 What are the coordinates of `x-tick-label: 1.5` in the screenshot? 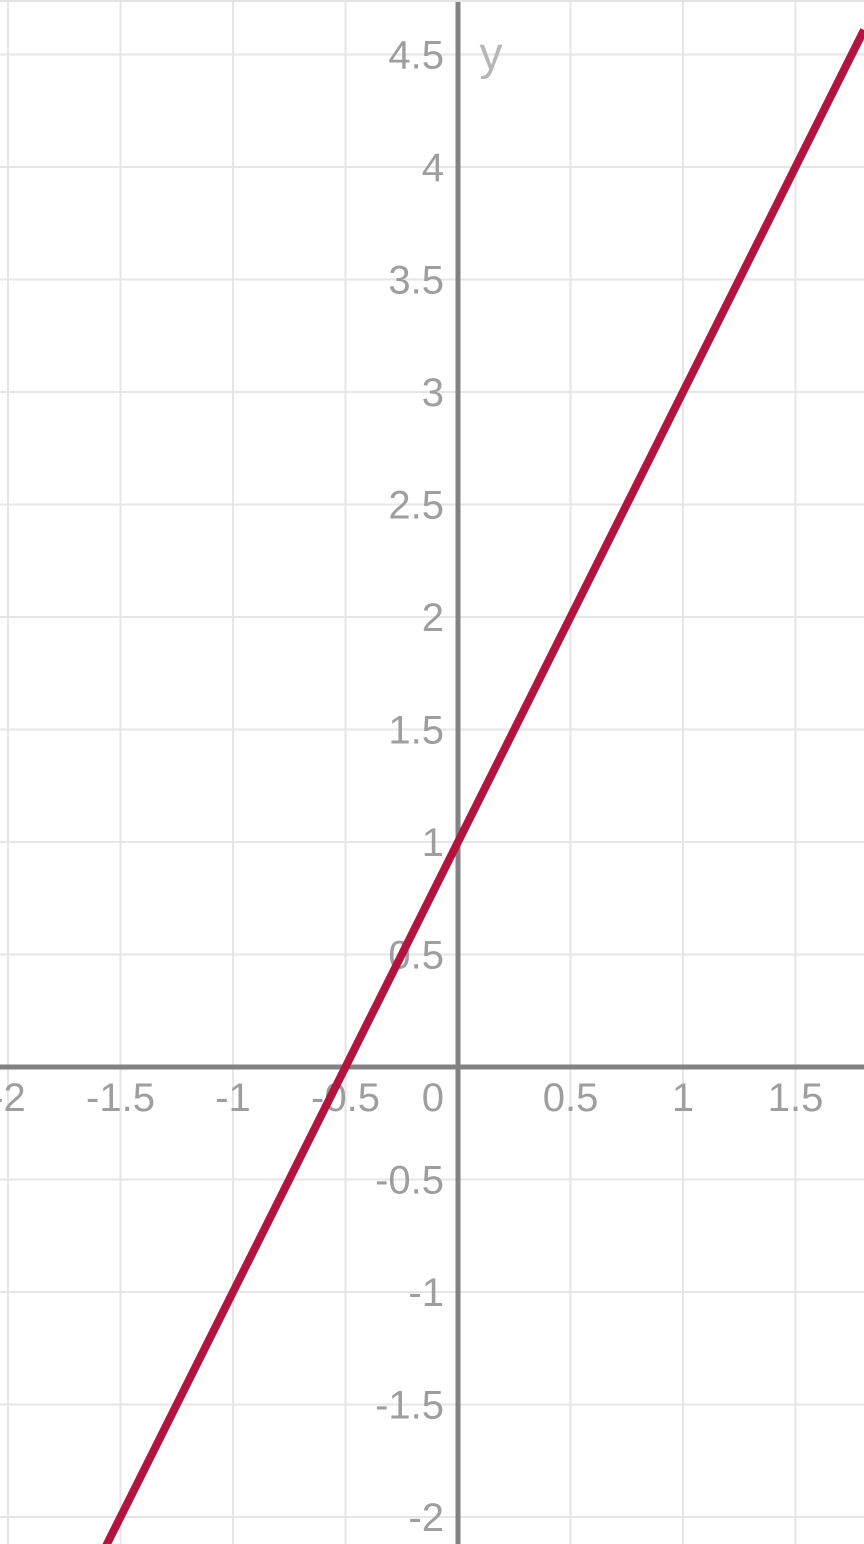 It's located at (796, 1098).